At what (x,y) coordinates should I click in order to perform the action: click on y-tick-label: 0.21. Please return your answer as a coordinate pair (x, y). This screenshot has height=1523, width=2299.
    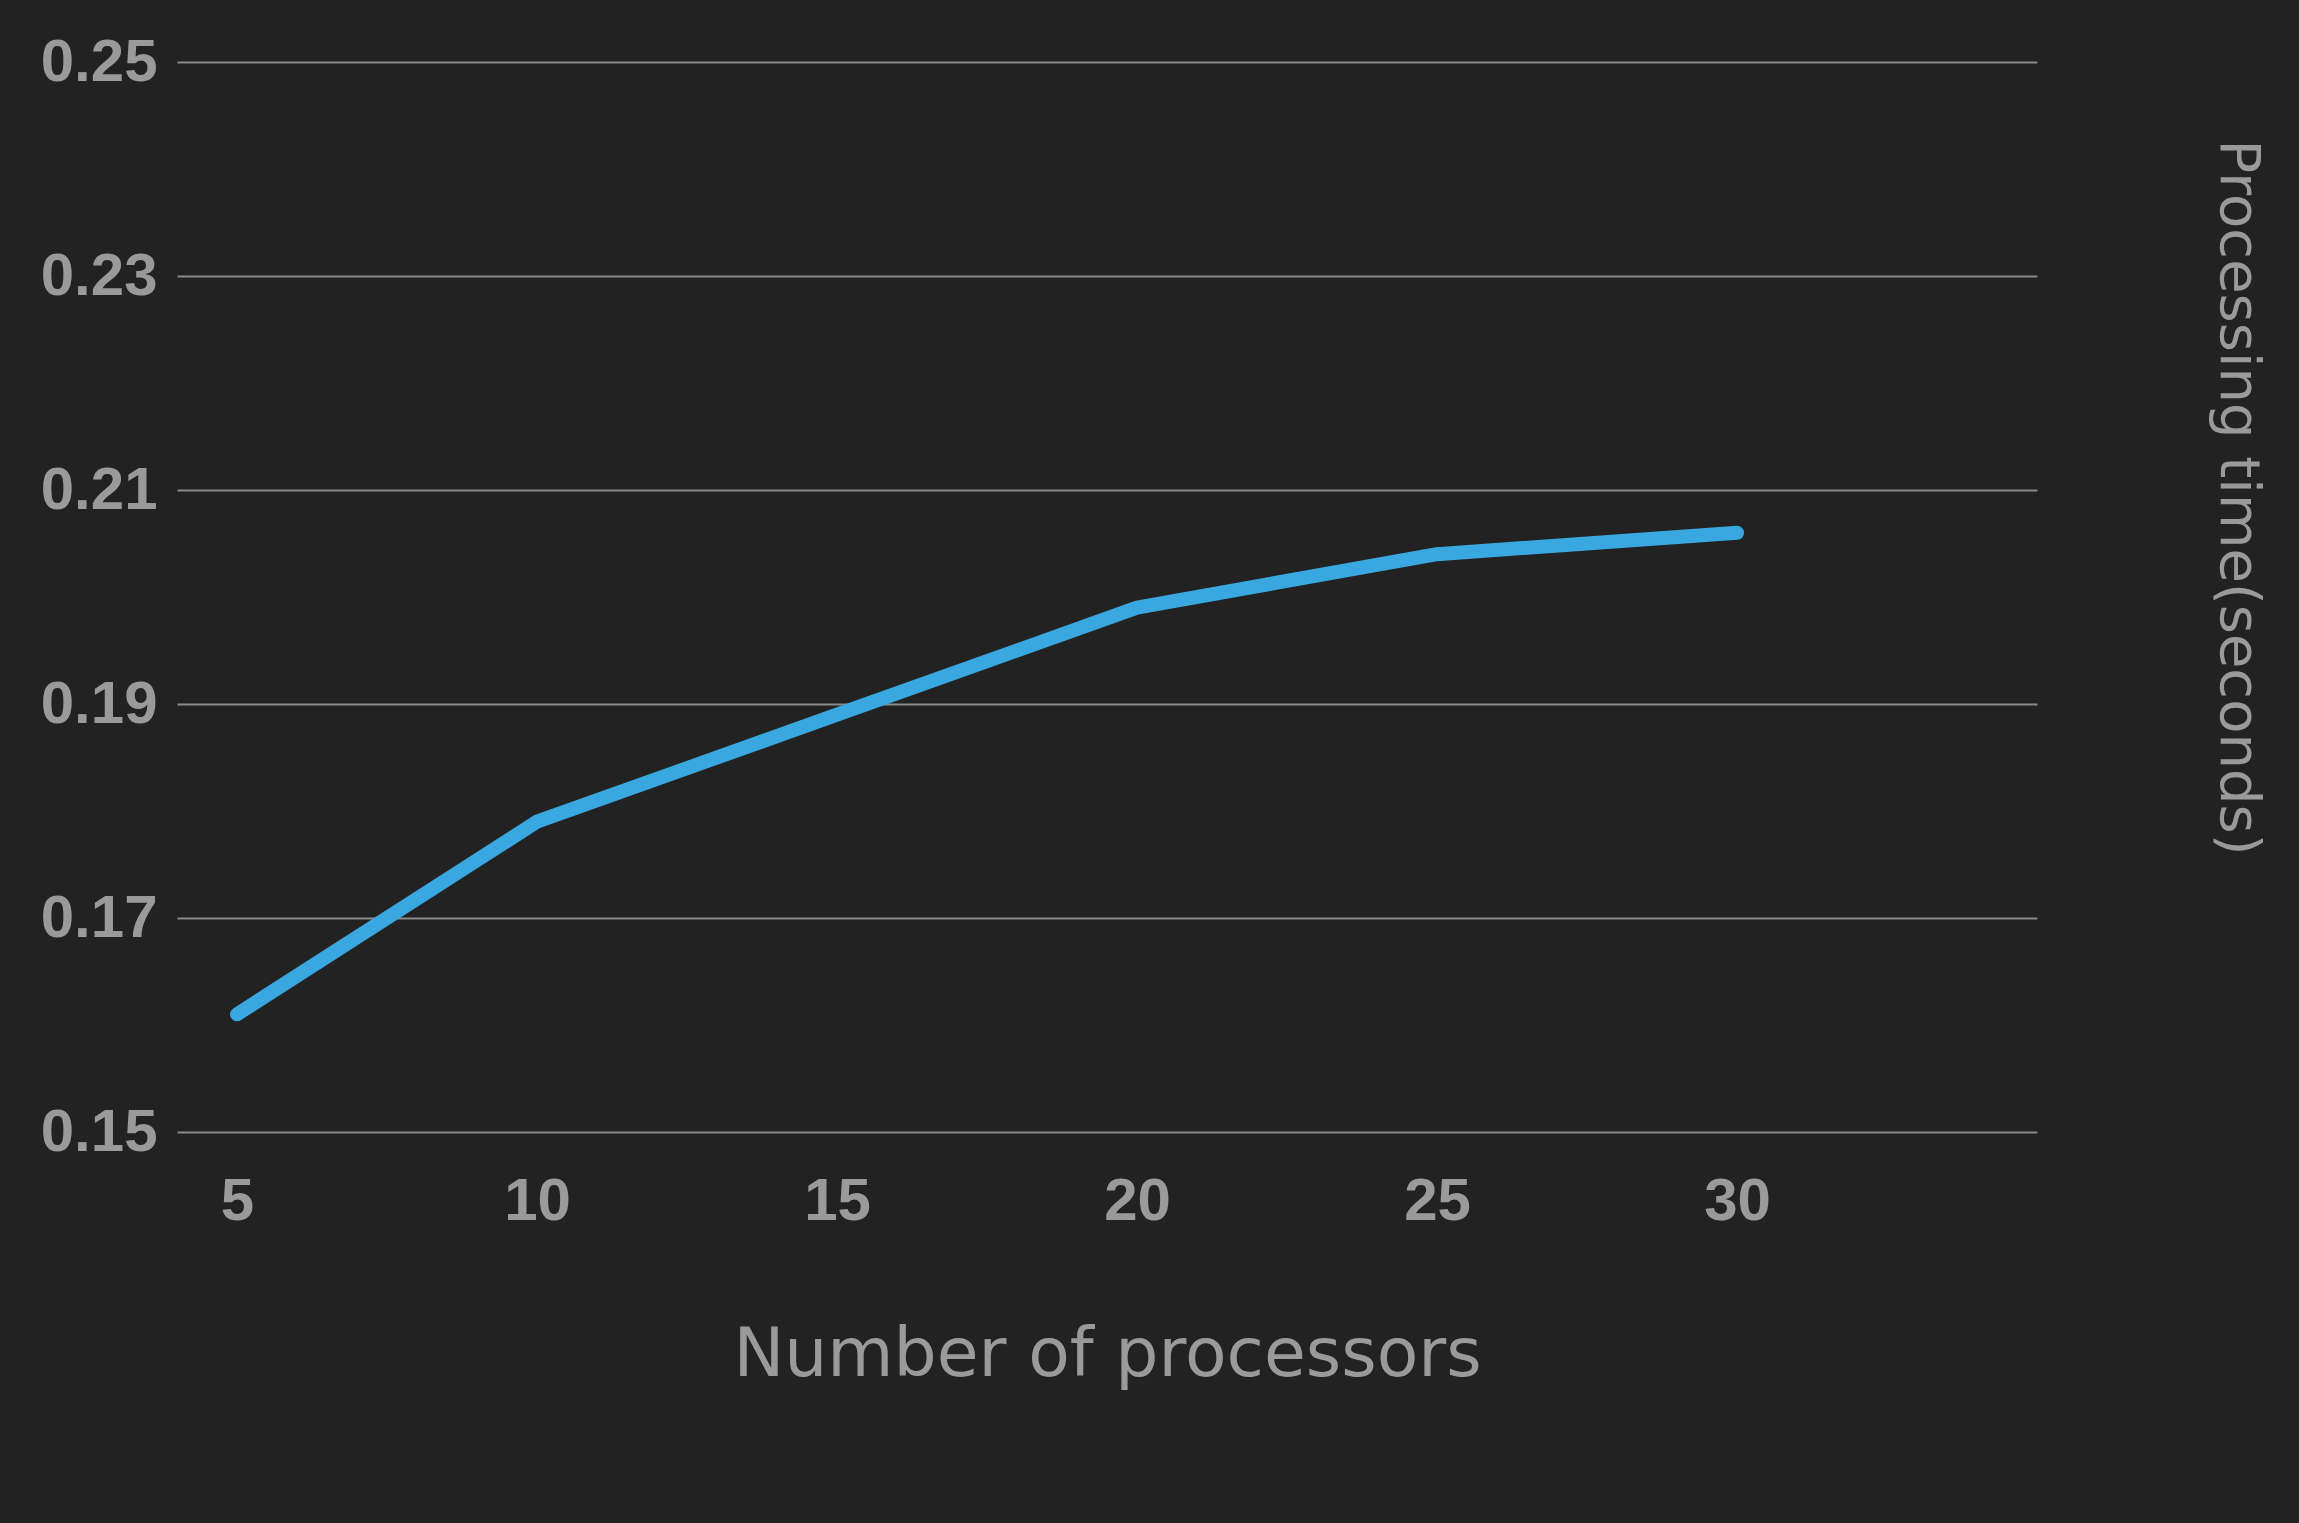
    Looking at the image, I should click on (99, 488).